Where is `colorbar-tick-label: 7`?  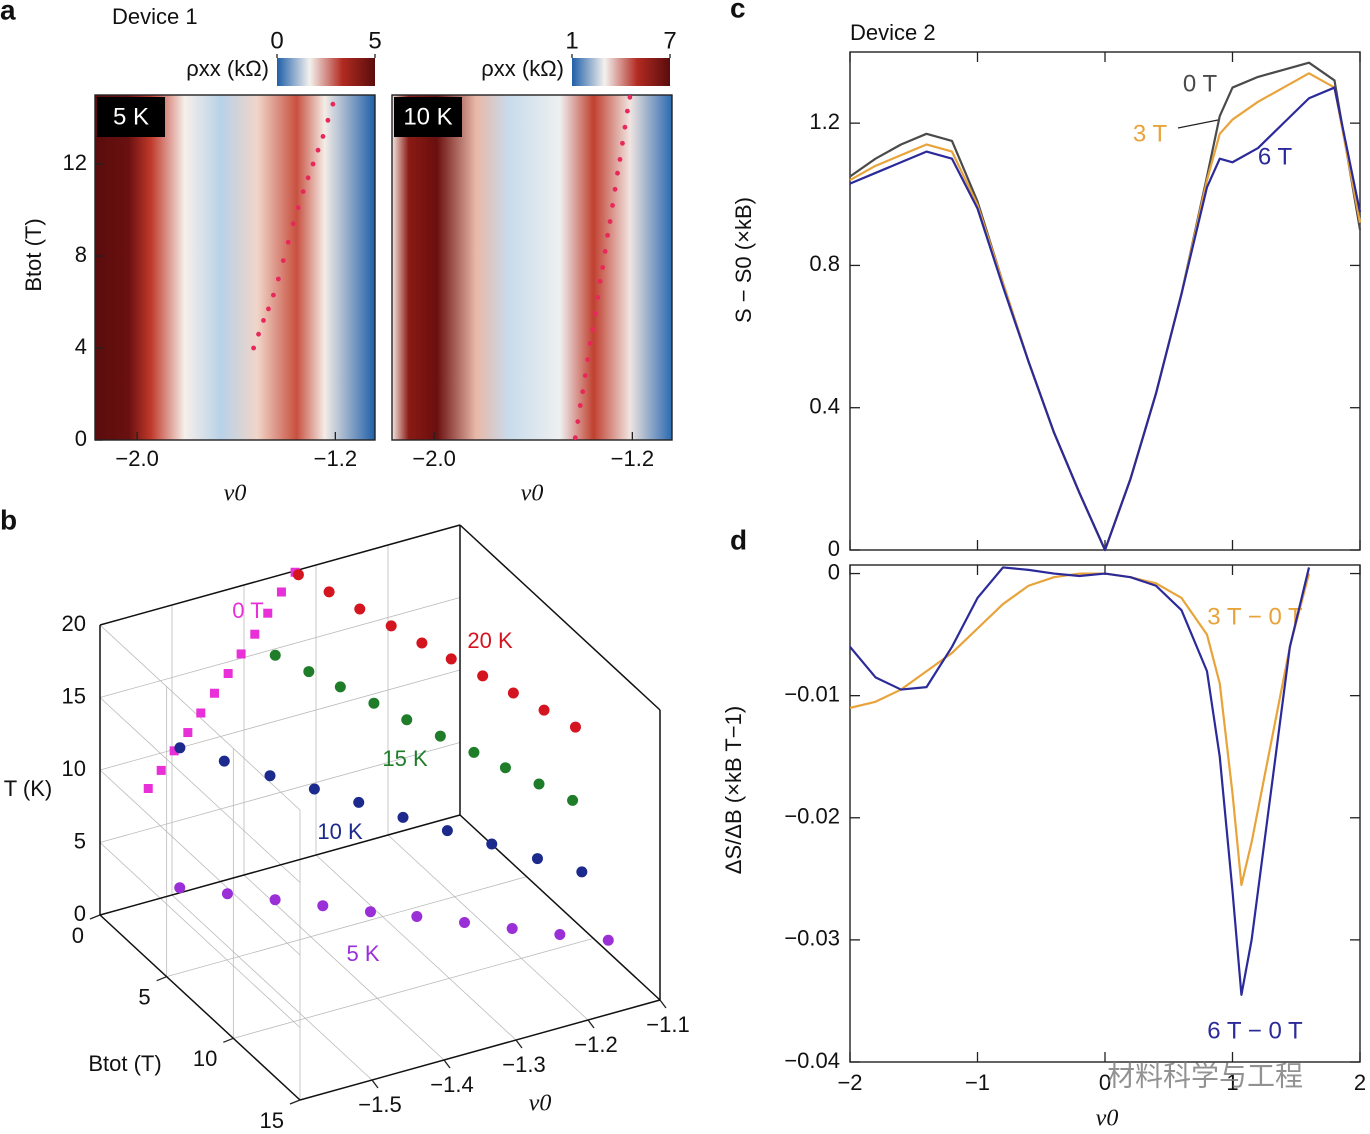
colorbar-tick-label: 7 is located at coordinates (669, 40).